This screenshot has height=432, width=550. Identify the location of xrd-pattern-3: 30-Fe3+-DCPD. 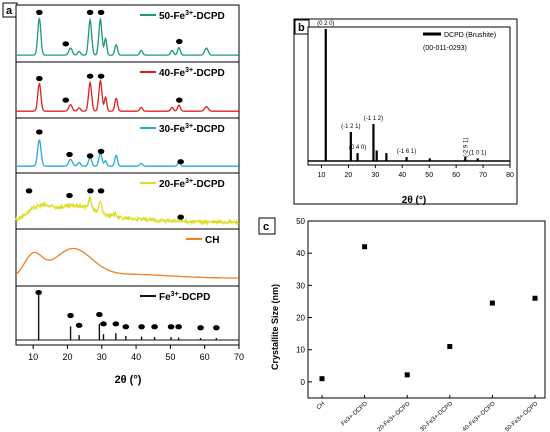
(127, 145).